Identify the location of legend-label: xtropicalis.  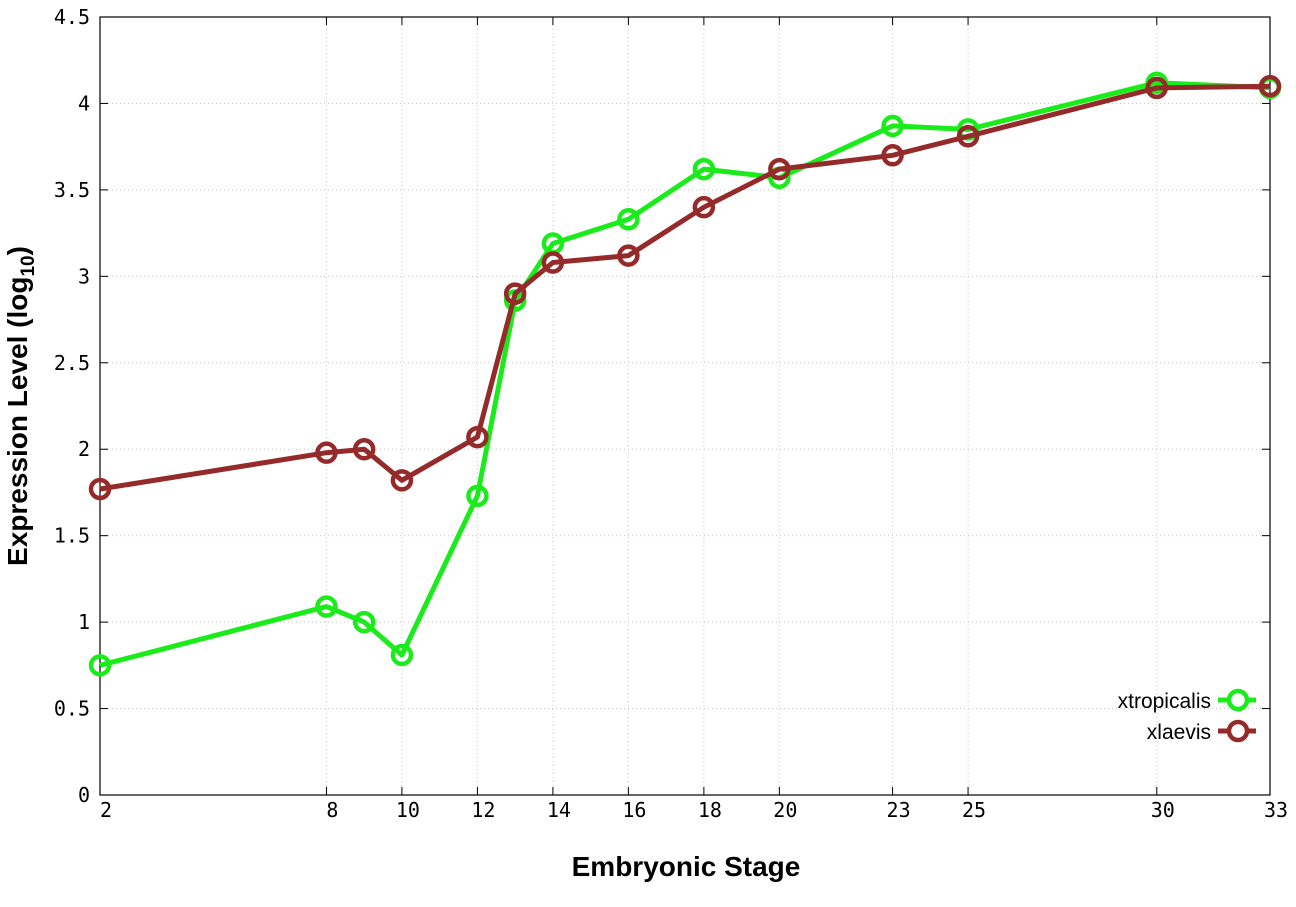
(1164, 701).